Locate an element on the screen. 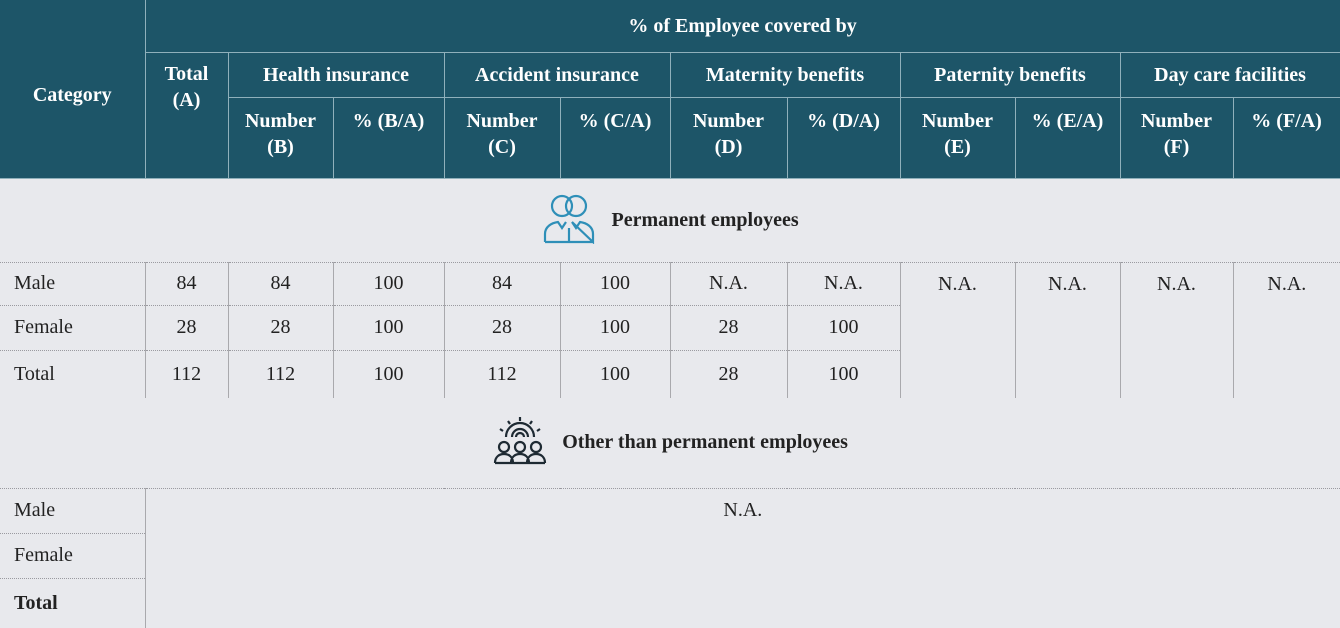 This screenshot has width=1340, height=628. category-header: Category is located at coordinates (73, 89).